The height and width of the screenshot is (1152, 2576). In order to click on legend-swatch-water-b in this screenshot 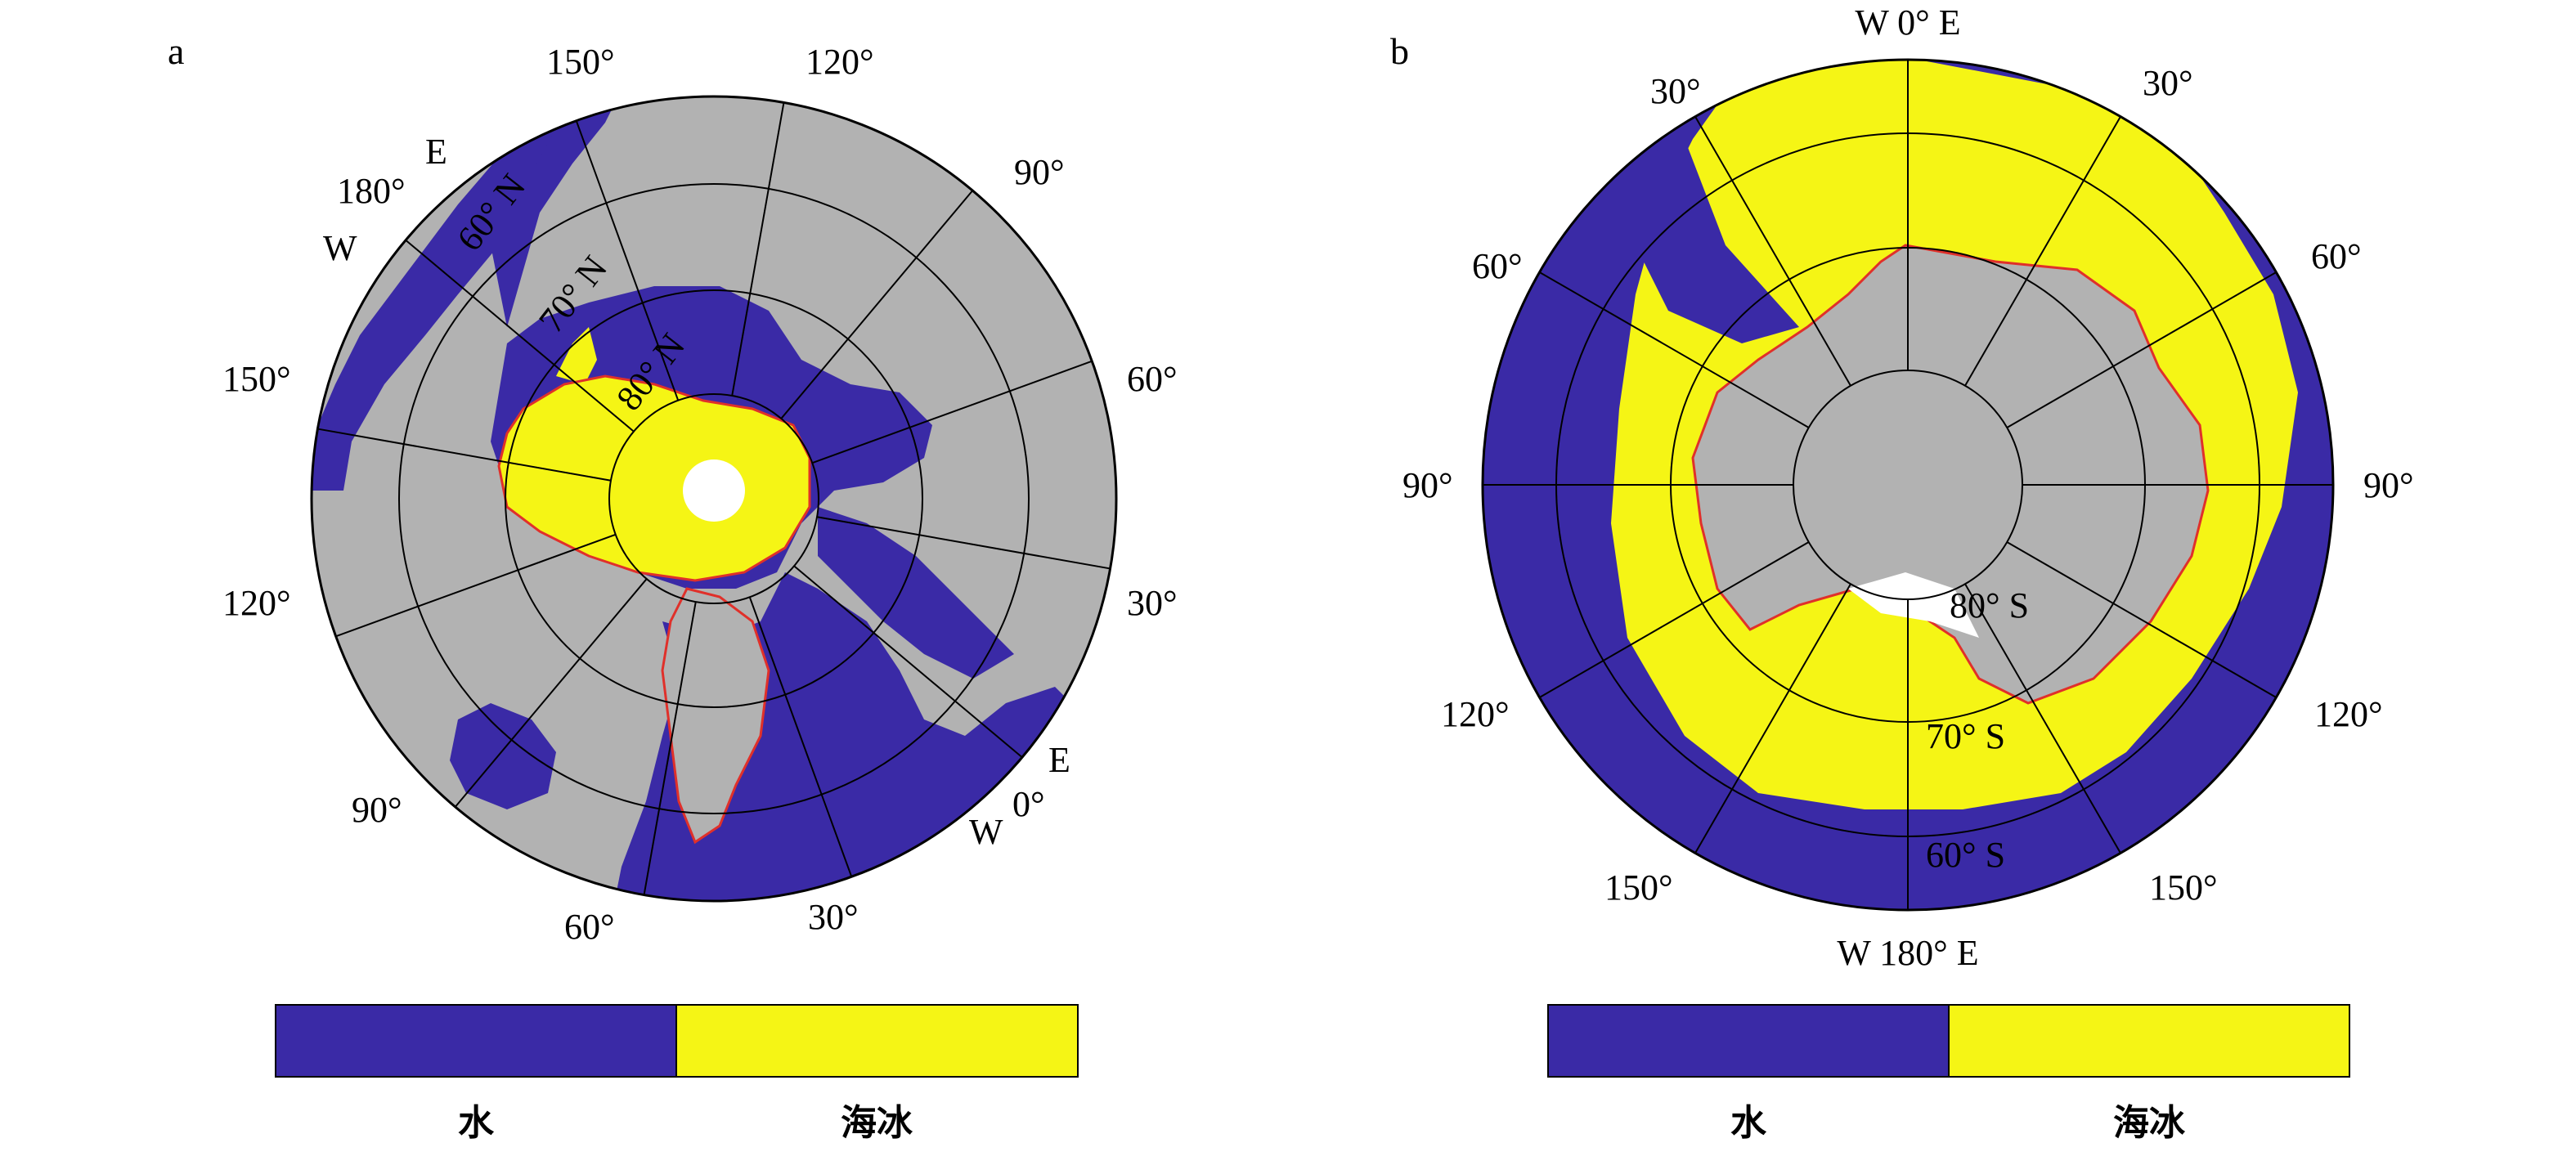, I will do `click(1748, 1041)`.